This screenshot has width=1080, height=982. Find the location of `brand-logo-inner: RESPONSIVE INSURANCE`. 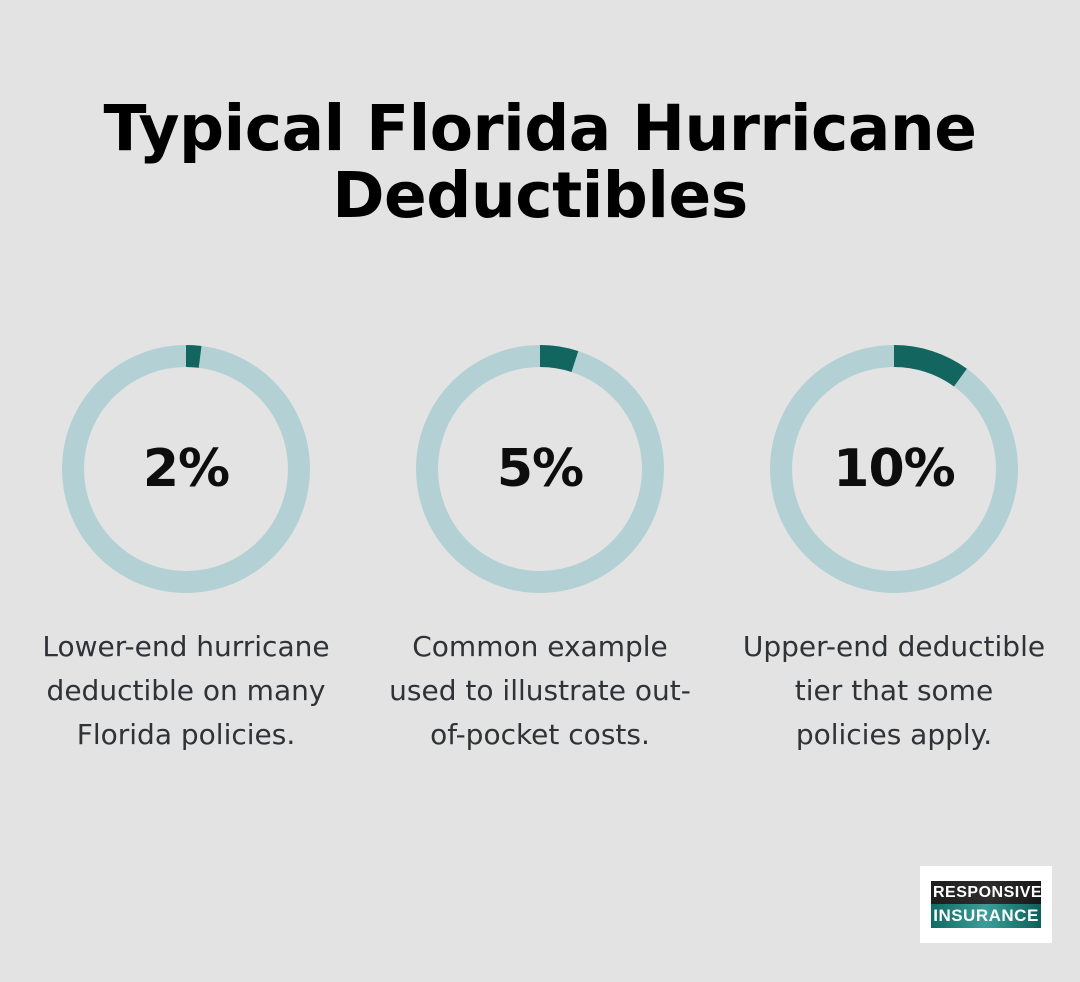

brand-logo-inner: RESPONSIVE INSURANCE is located at coordinates (986, 904).